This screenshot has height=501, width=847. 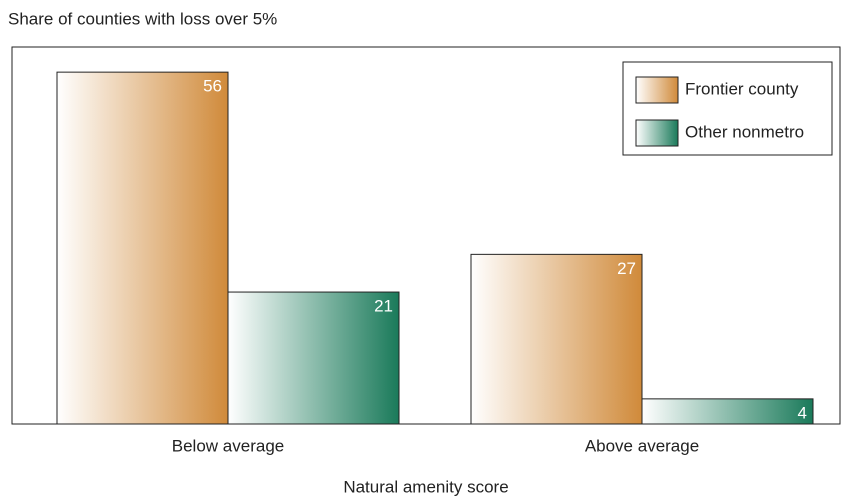 What do you see at coordinates (626, 268) in the screenshot?
I see `value-label: 27` at bounding box center [626, 268].